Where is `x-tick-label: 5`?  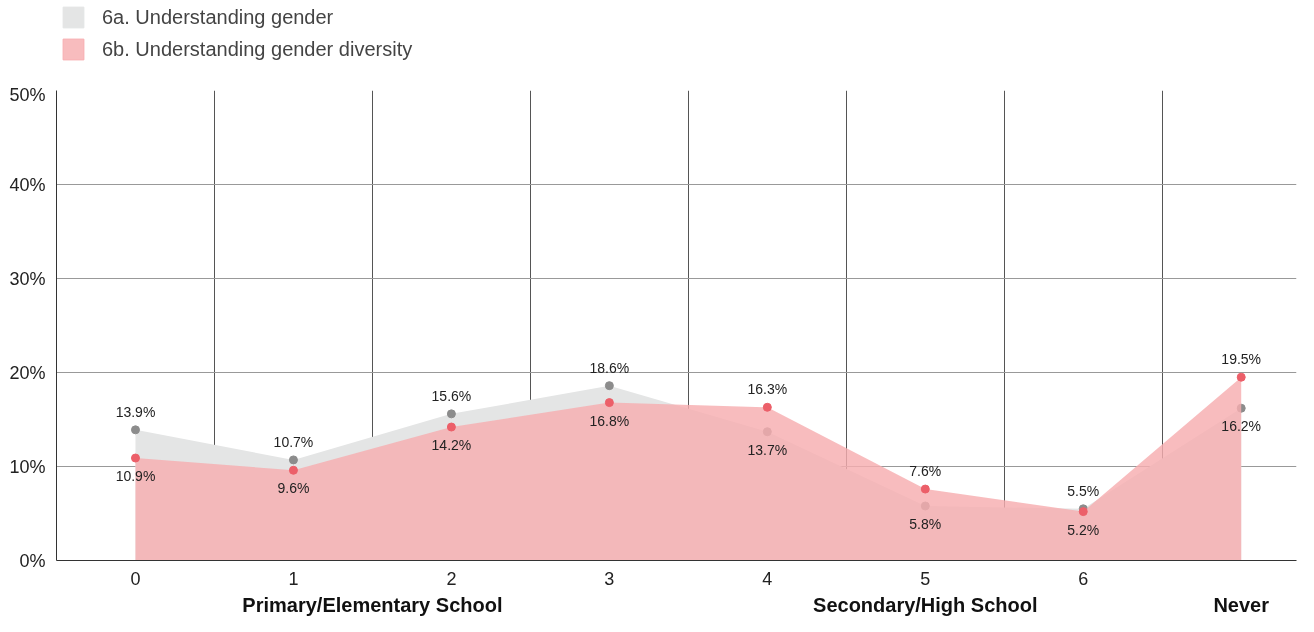
x-tick-label: 5 is located at coordinates (925, 578).